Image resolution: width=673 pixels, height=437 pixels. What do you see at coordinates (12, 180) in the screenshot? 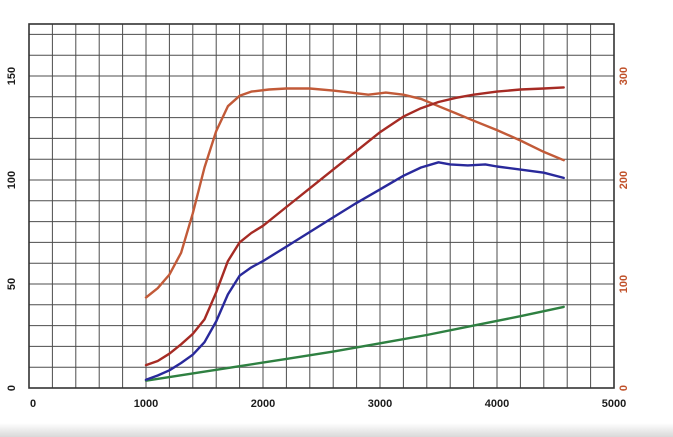
I see `left-tick-label: 100` at bounding box center [12, 180].